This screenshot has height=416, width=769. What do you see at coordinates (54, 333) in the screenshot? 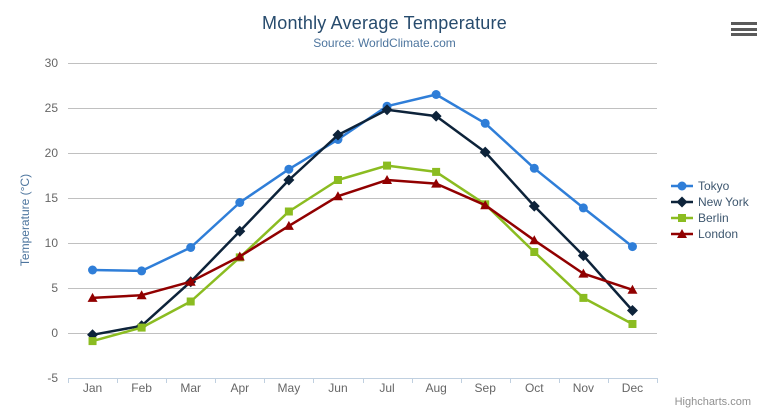
I see `y-axis-label: 0` at bounding box center [54, 333].